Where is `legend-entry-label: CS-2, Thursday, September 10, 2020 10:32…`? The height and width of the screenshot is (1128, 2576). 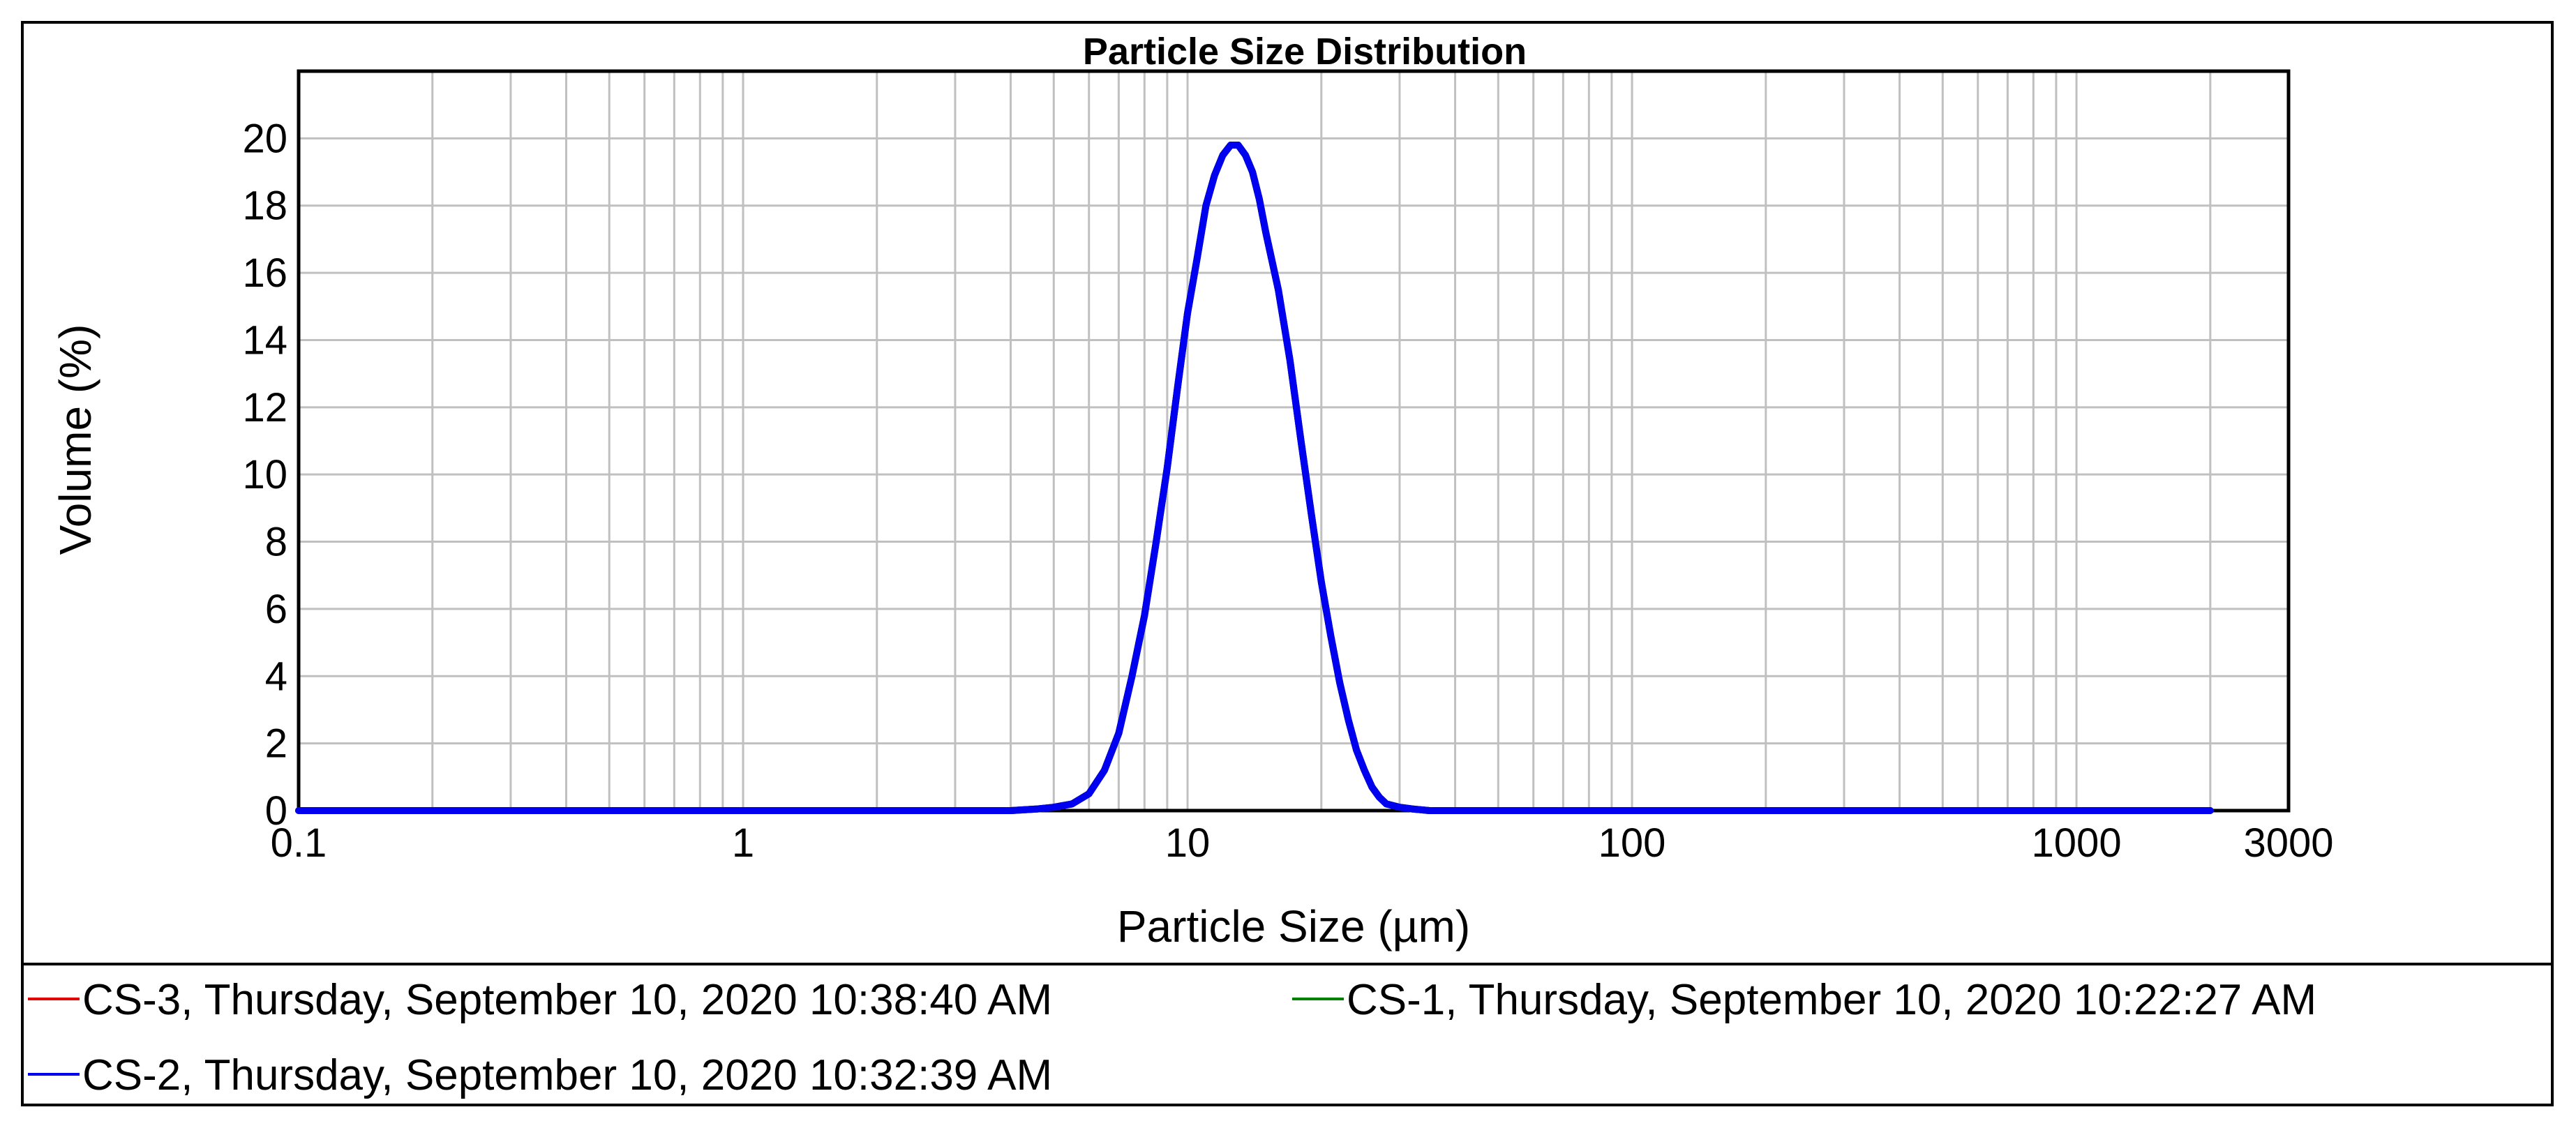
legend-entry-label: CS-2, Thursday, September 10, 2020 10:32… is located at coordinates (567, 1075).